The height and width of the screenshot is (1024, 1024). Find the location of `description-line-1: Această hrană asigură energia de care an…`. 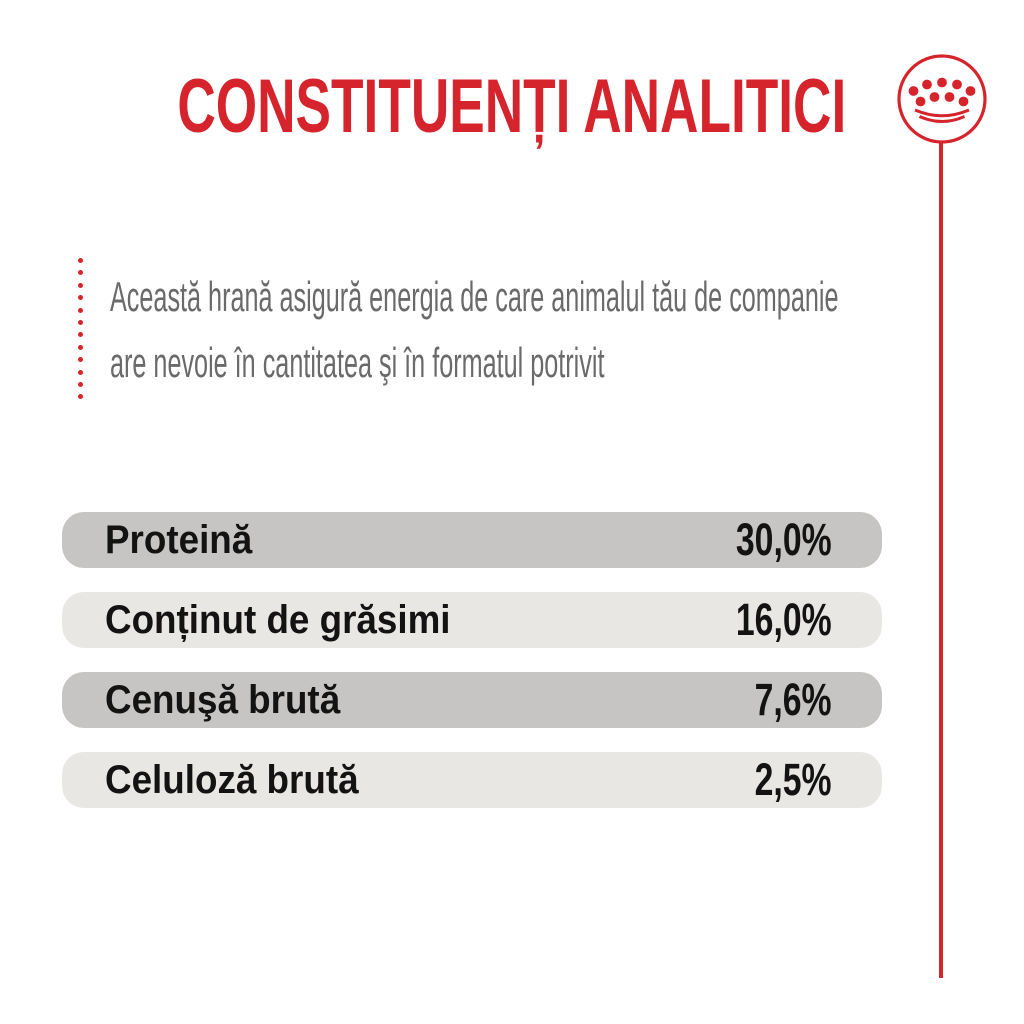

description-line-1: Această hrană asigură energia de care an… is located at coordinates (474, 296).